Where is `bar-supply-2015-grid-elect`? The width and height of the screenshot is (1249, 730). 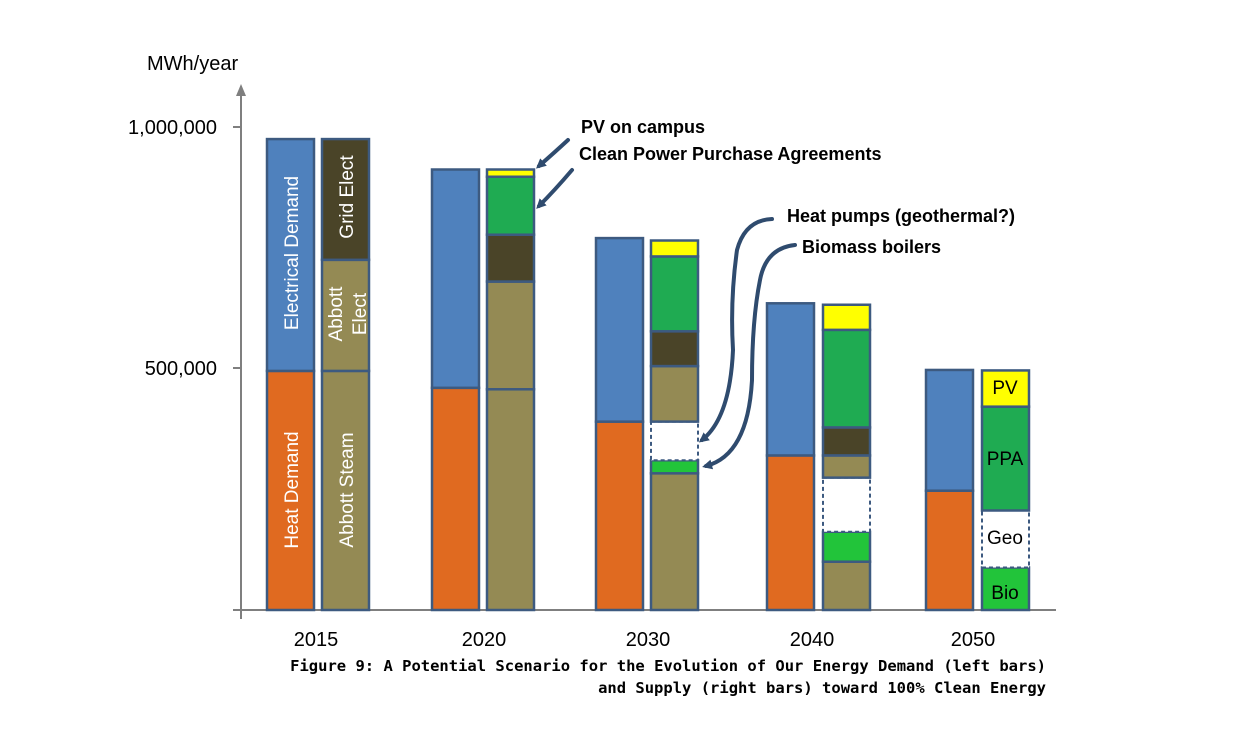
bar-supply-2015-grid-elect is located at coordinates (345, 199).